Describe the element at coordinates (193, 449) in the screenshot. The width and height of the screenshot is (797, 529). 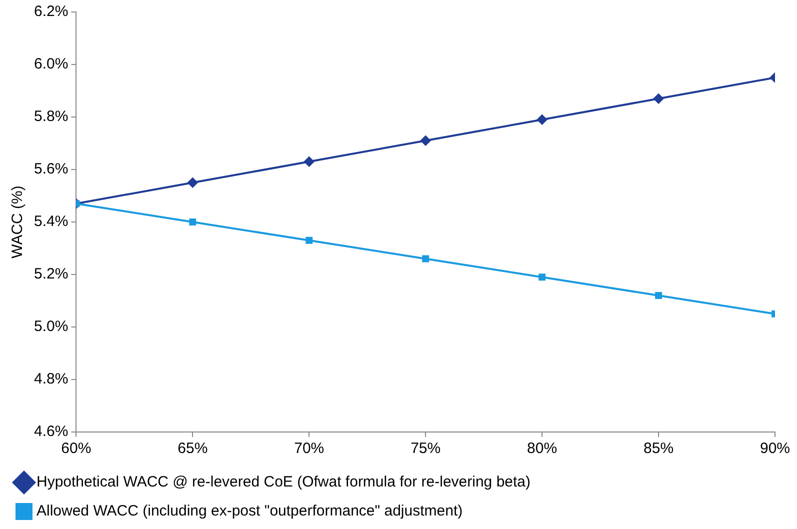
I see `x-tick-label: 65%` at that location.